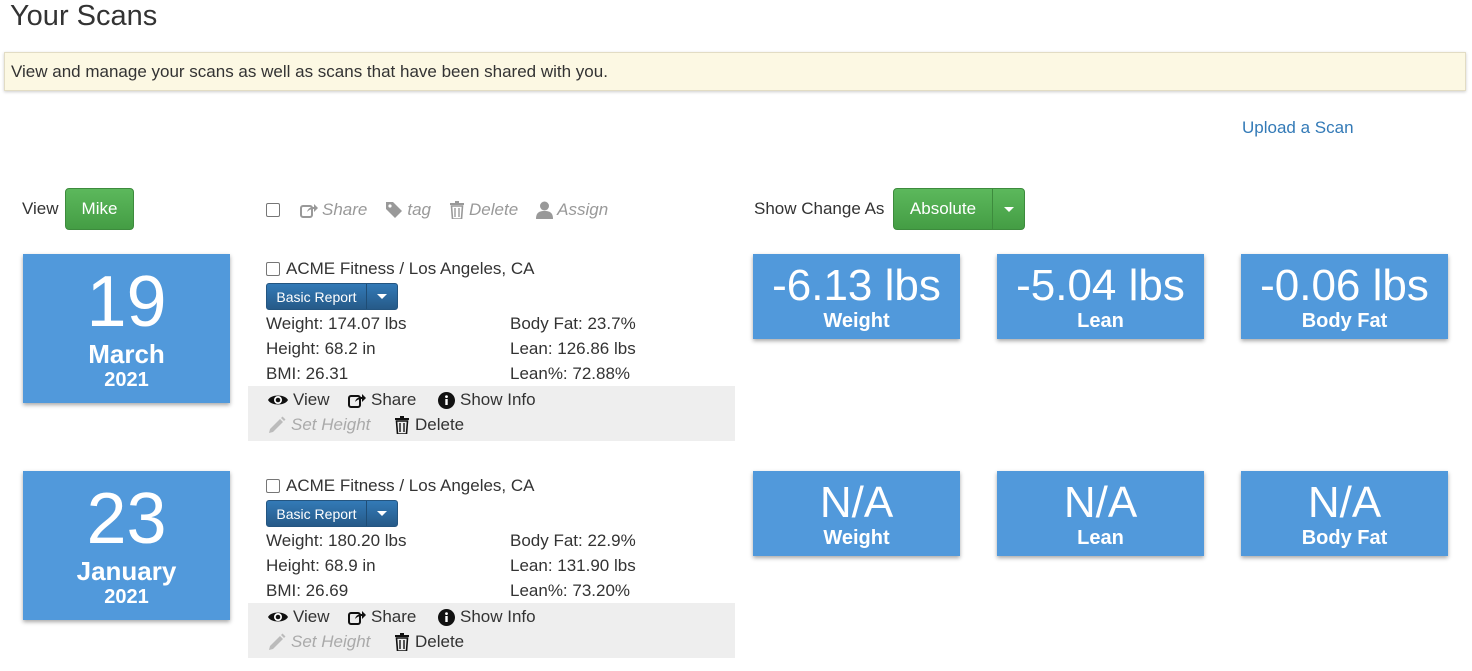  I want to click on change-tile-lean: N/A Lean, so click(1100, 513).